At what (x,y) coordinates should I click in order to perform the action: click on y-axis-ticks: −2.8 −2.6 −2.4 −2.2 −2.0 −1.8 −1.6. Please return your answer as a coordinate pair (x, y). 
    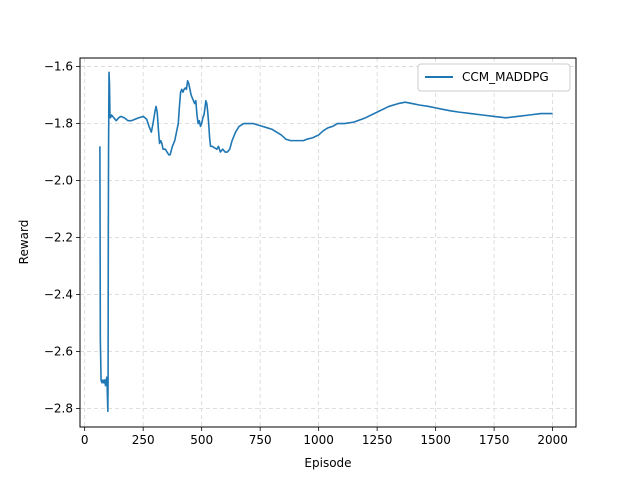
    Looking at the image, I should click on (62, 237).